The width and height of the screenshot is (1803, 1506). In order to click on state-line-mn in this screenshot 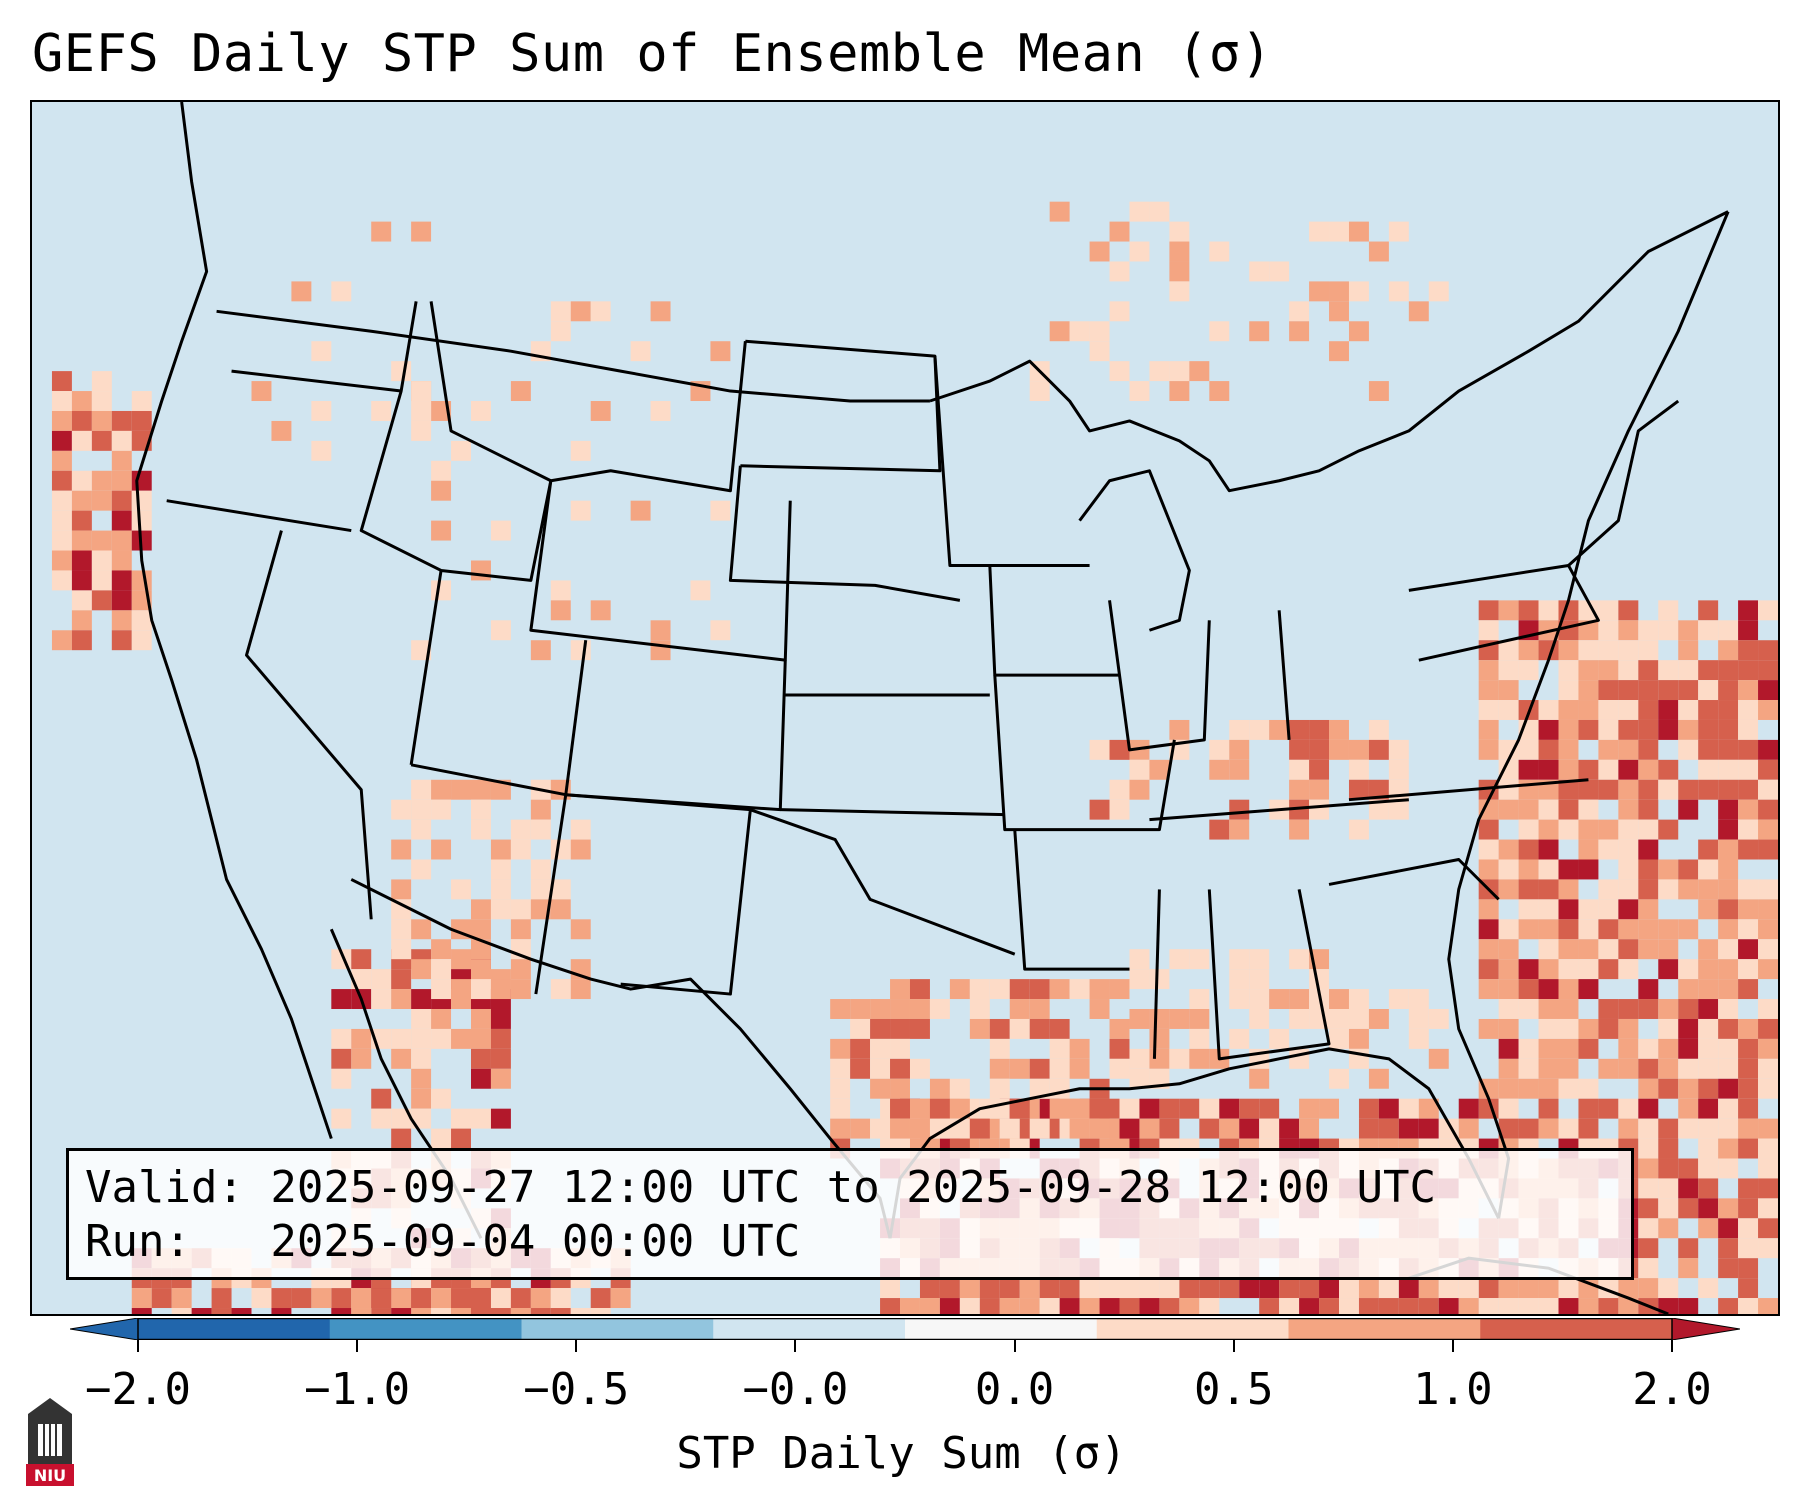, I will do `click(1011, 461)`.